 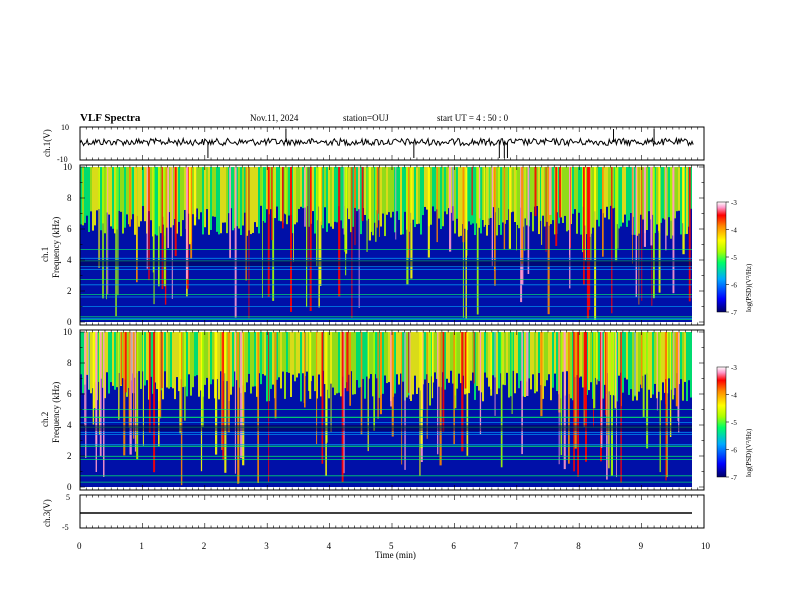 What do you see at coordinates (266, 546) in the screenshot?
I see `x-tick-label: 3` at bounding box center [266, 546].